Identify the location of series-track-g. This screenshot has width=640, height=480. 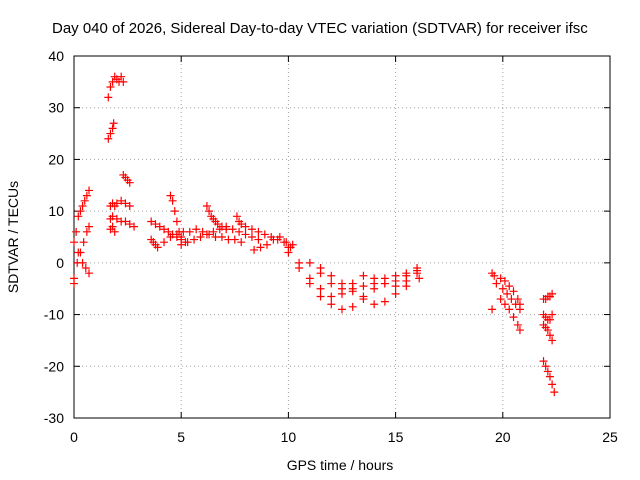
(122, 221).